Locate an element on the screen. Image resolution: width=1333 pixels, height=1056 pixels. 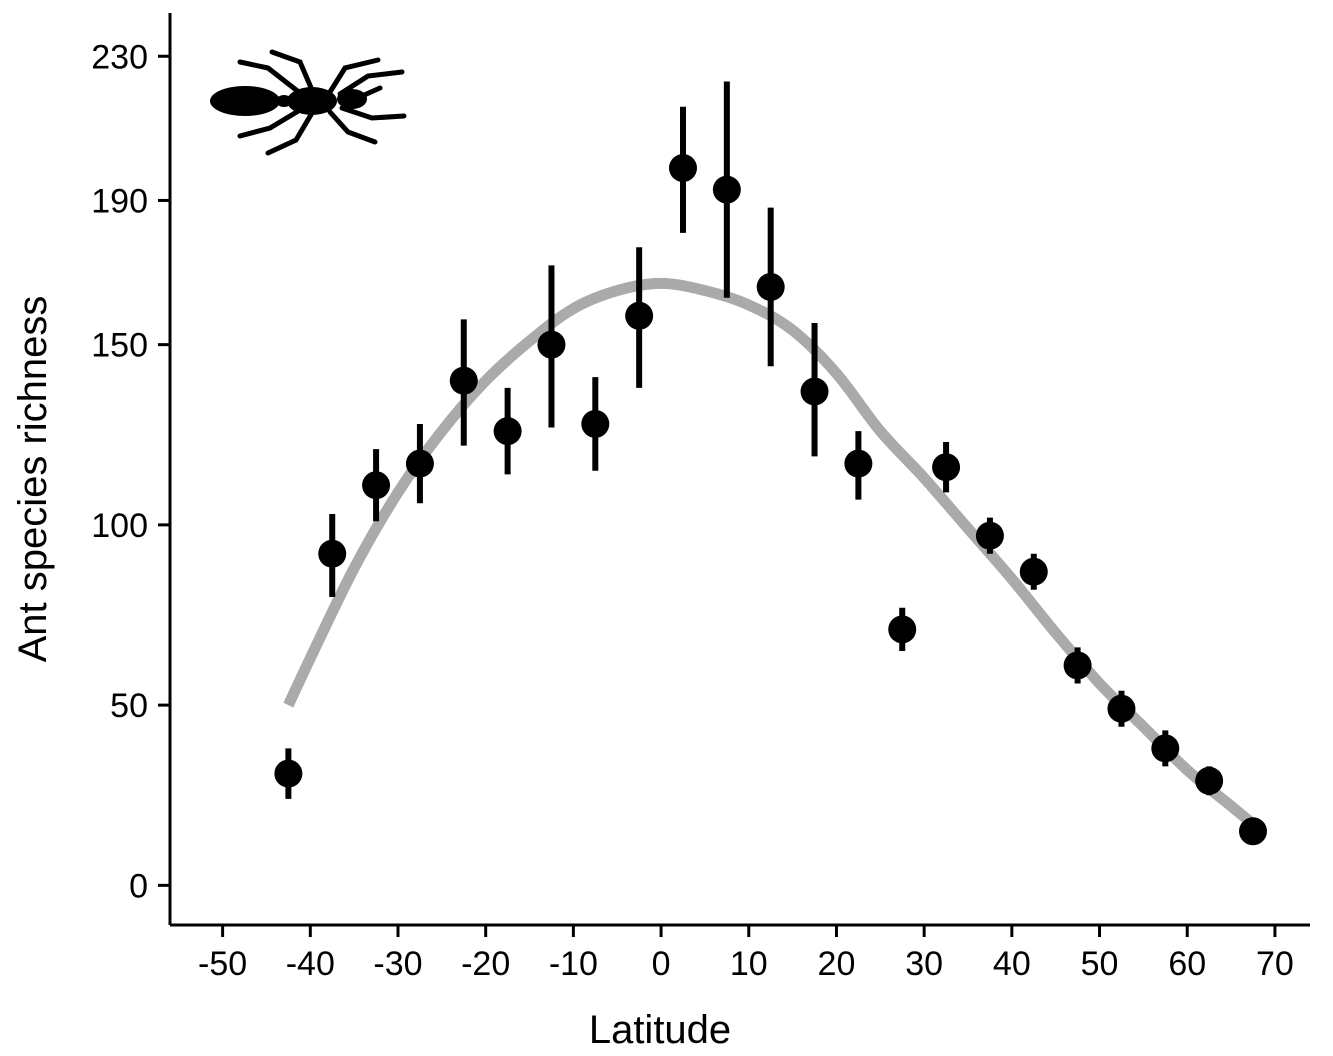
y-tick-label: 190 is located at coordinates (119, 201).